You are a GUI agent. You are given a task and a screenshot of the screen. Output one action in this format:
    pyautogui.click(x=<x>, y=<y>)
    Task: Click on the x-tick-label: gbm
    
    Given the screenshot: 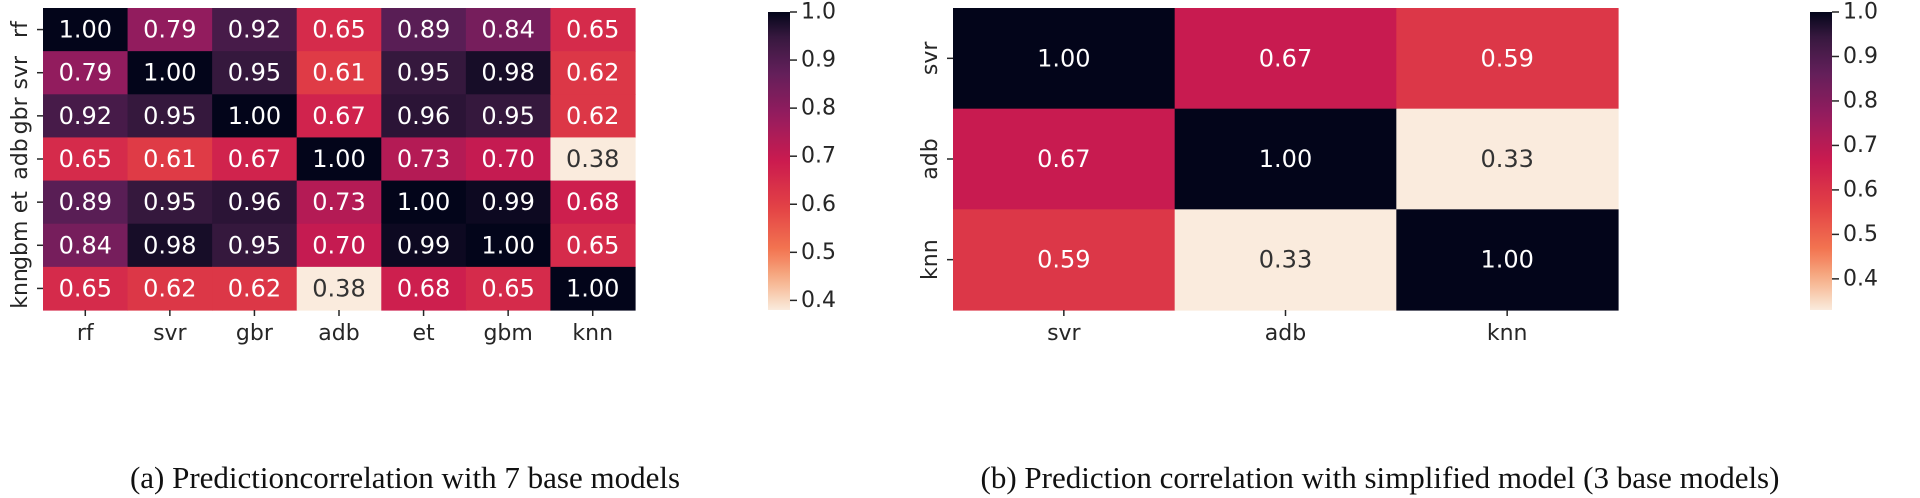 What is the action you would take?
    pyautogui.click(x=507, y=333)
    